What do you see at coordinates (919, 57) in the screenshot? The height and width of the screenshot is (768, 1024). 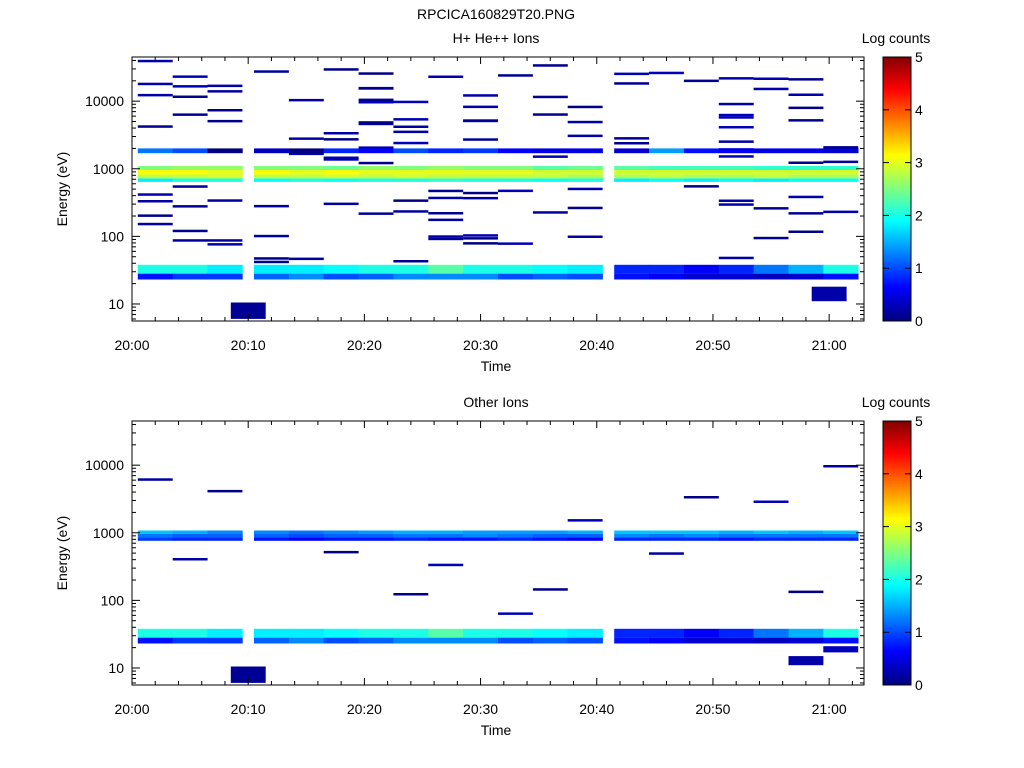 I see `colorbar-tick-label: 5` at bounding box center [919, 57].